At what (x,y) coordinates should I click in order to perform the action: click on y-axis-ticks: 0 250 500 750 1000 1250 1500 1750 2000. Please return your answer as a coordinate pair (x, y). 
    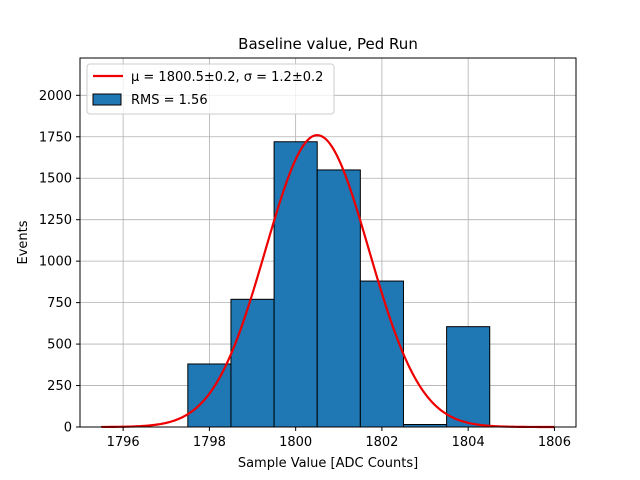
    Looking at the image, I should click on (59, 262).